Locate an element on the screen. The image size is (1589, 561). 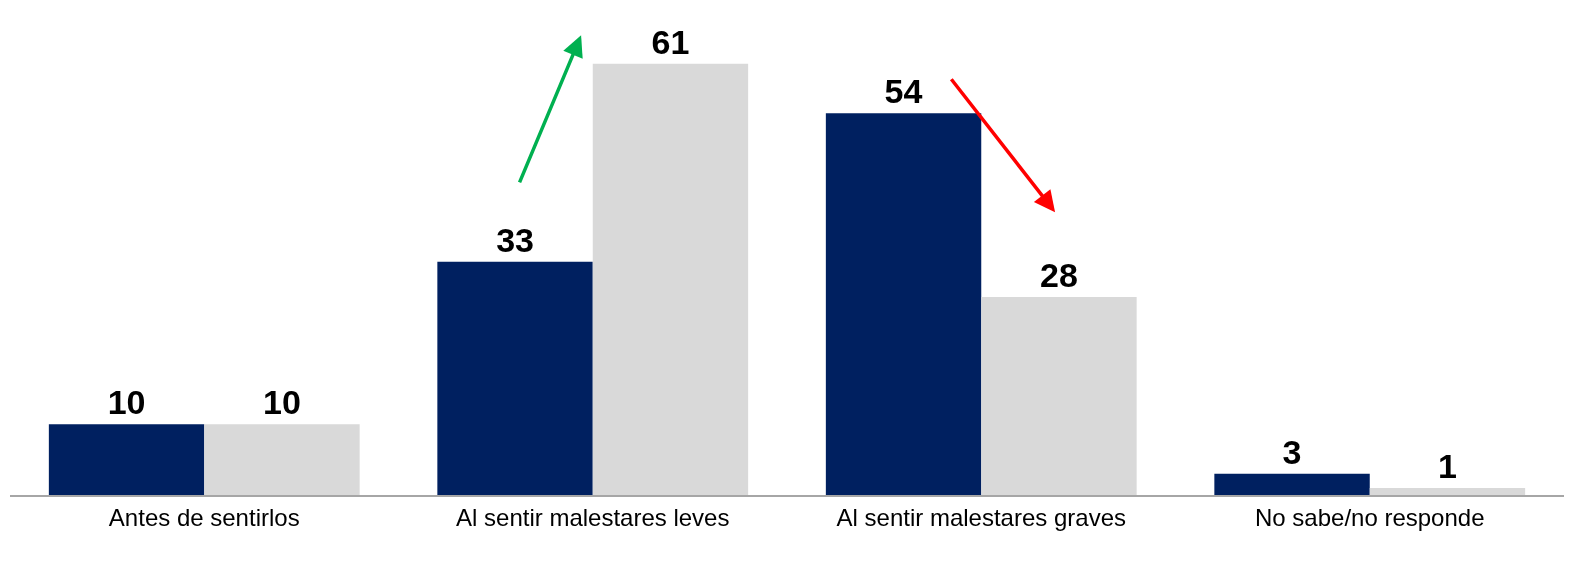
data-label: 1 is located at coordinates (1447, 465).